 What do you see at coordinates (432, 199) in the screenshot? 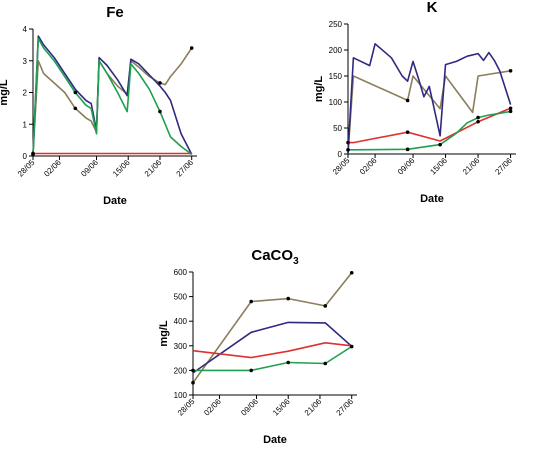
I see `chart-1-x-axis-label: Date` at bounding box center [432, 199].